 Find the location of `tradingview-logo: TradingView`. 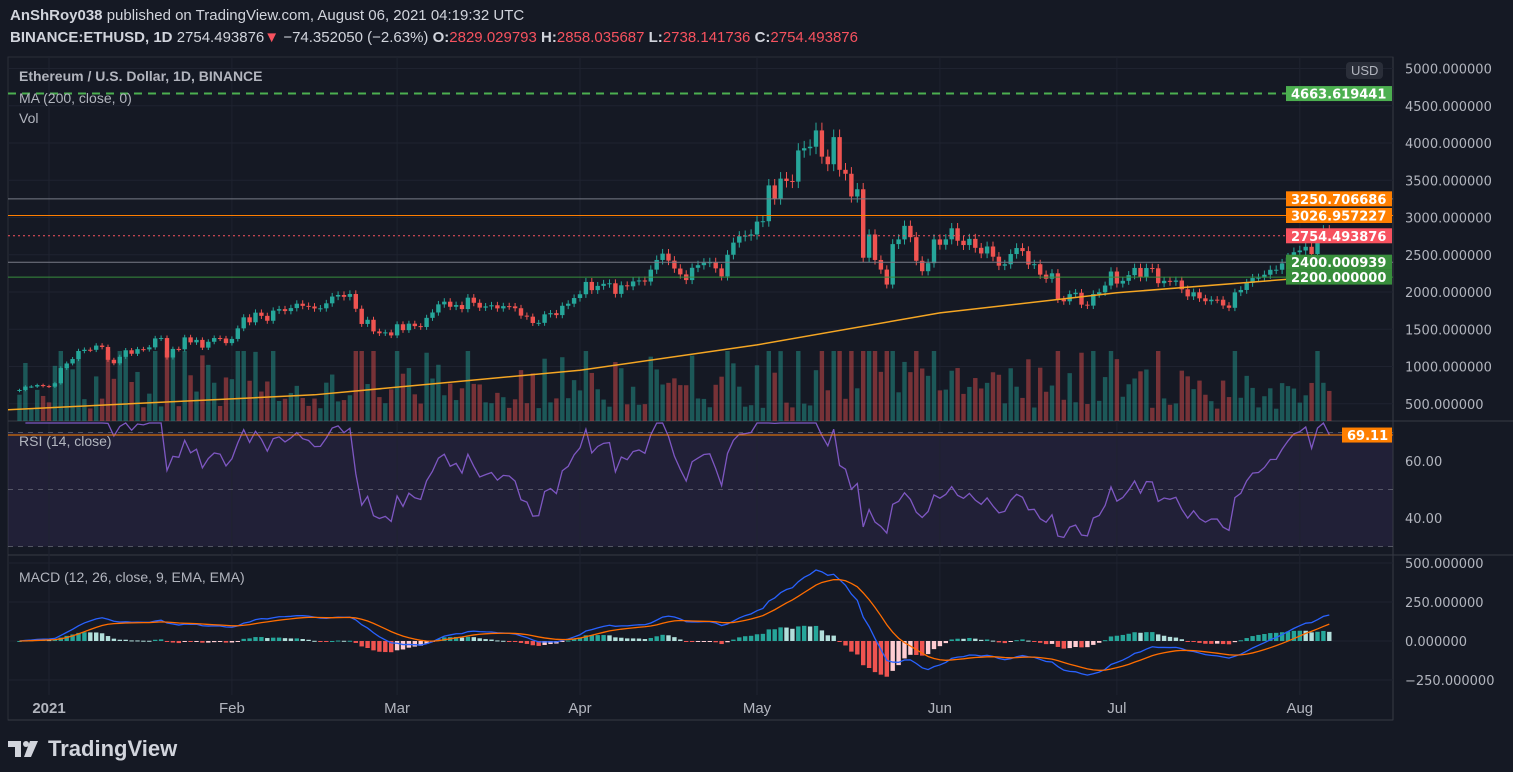

tradingview-logo: TradingView is located at coordinates (92, 749).